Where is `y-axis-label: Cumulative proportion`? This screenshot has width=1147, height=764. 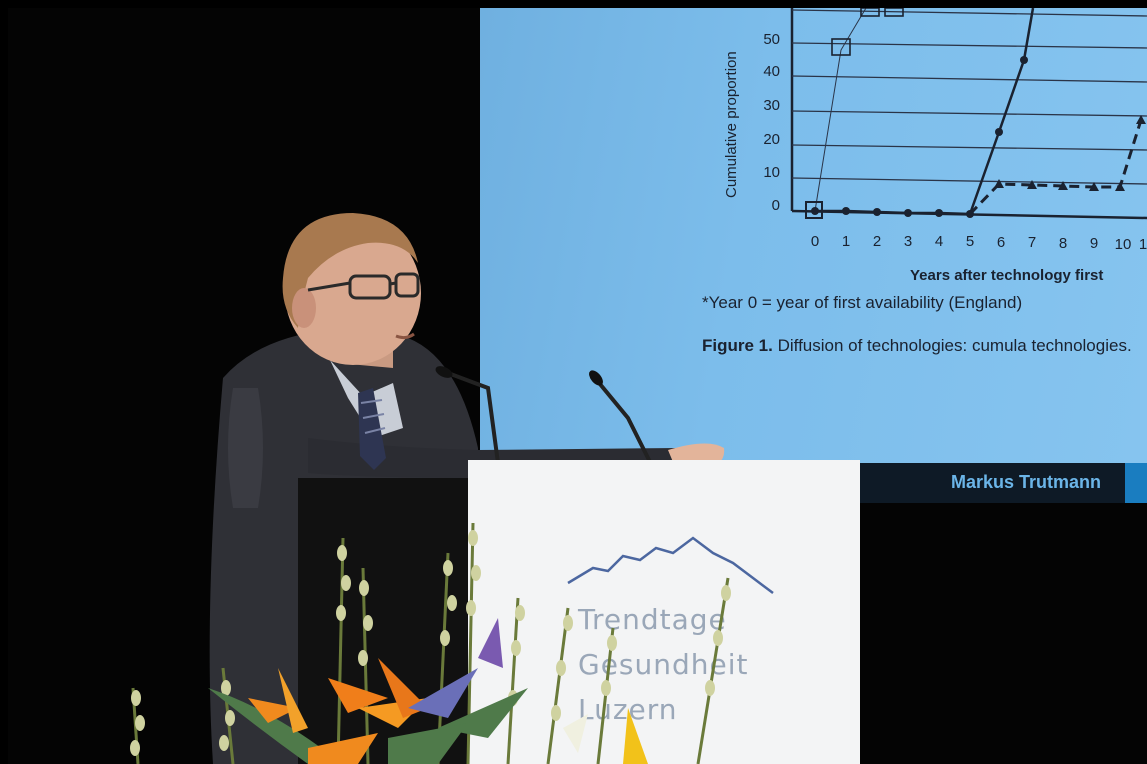
y-axis-label: Cumulative proportion is located at coordinates (731, 124).